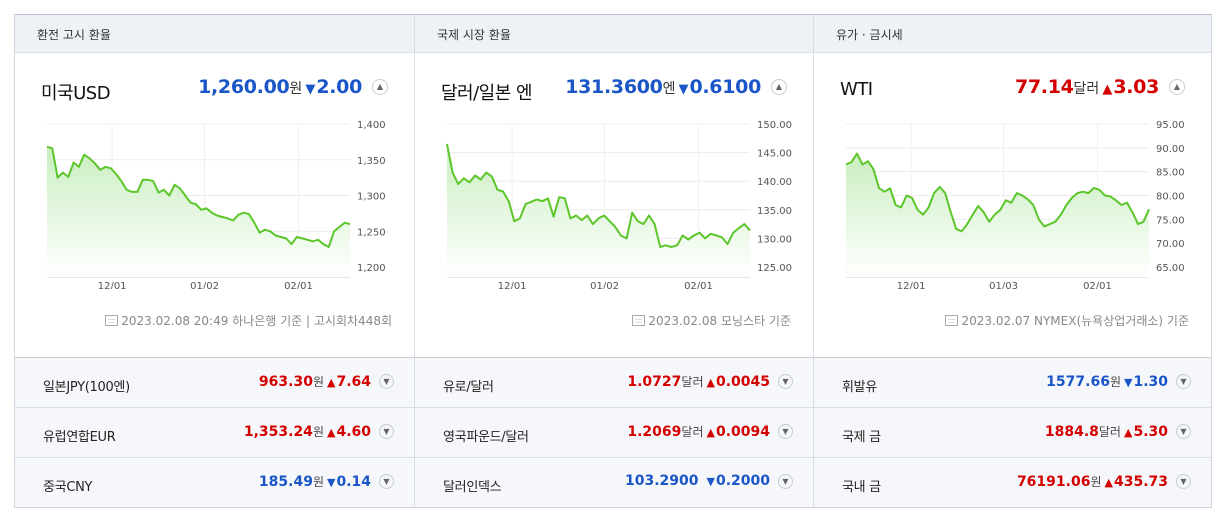  What do you see at coordinates (1067, 320) in the screenshot?
I see `source-note: 2023.02.07 NYMEX(뉴욕상업거래소) 기준` at bounding box center [1067, 320].